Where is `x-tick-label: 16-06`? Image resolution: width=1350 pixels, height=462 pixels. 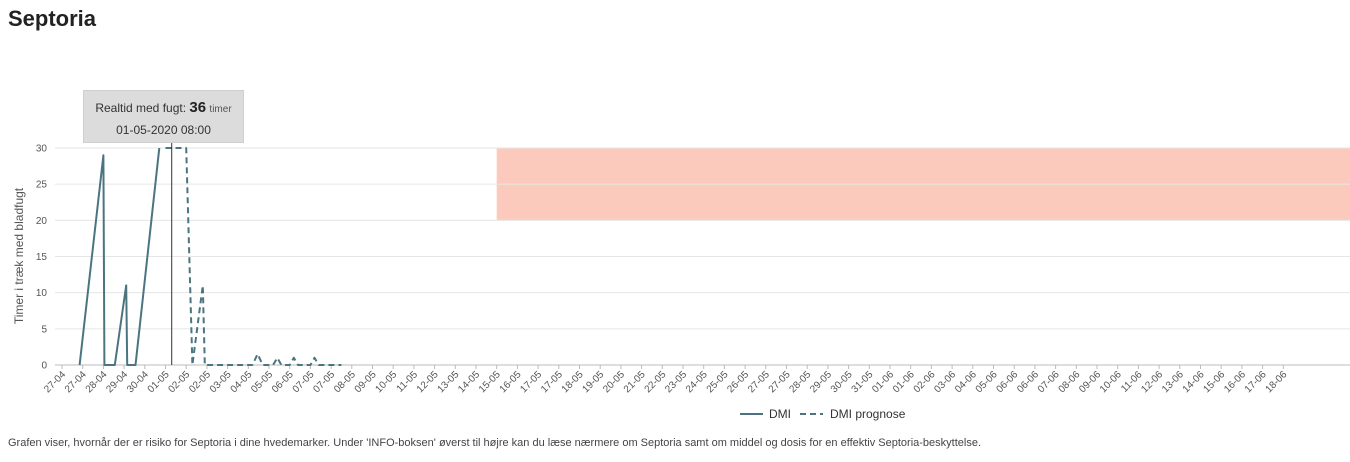
x-tick-label: 16-06 is located at coordinates (1235, 382).